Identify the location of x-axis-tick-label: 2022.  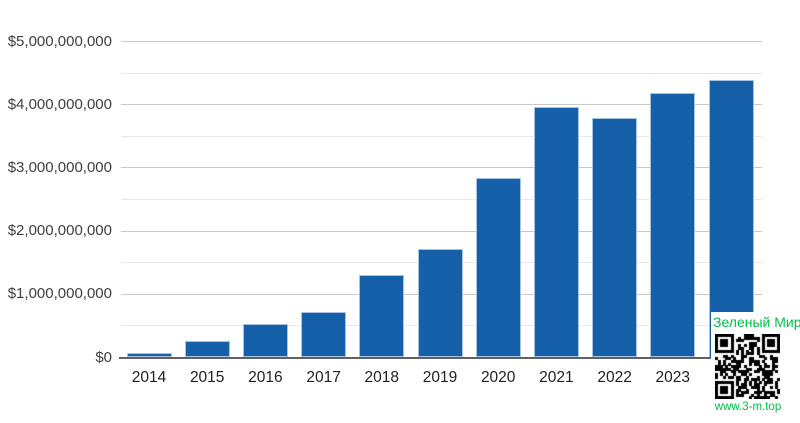
(614, 377).